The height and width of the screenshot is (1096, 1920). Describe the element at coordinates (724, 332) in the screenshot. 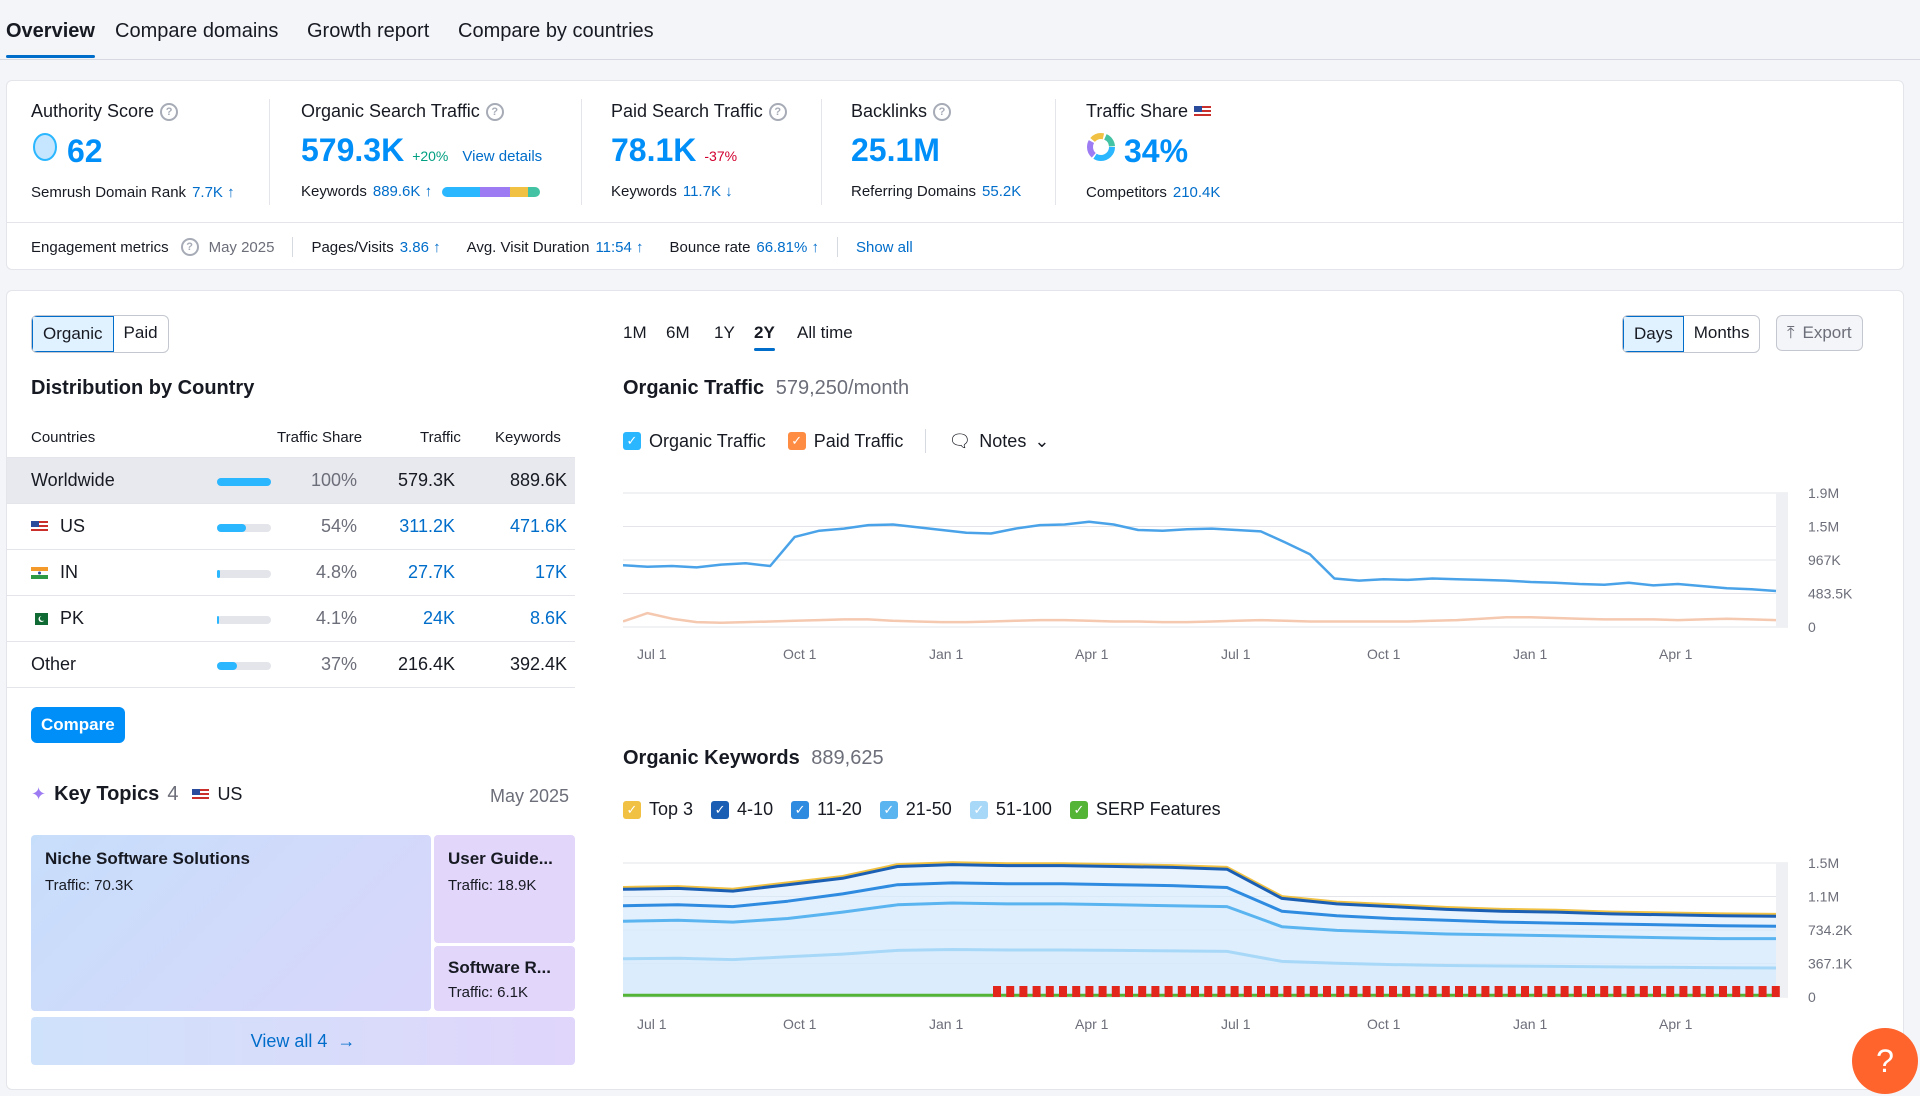

I see `range-1y: 1Y` at that location.